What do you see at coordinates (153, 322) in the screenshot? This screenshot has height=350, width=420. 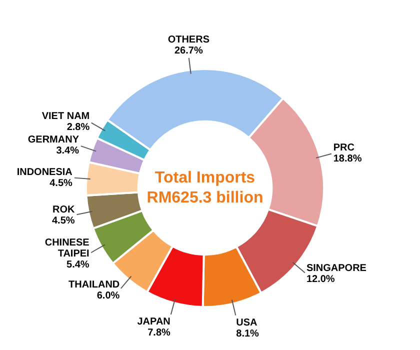 I see `slice-label: JAPAN` at bounding box center [153, 322].